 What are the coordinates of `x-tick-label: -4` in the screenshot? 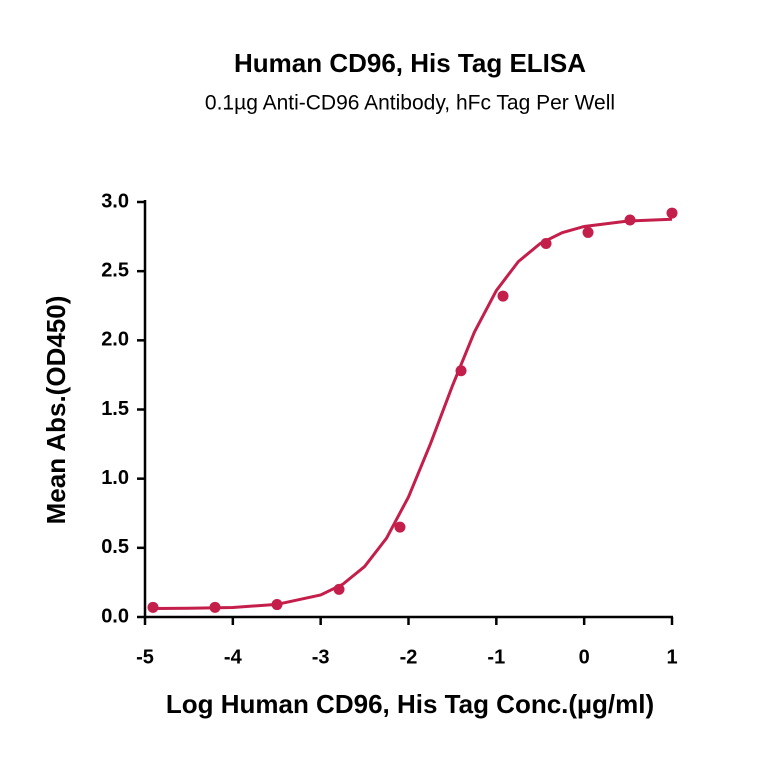 It's located at (233, 657).